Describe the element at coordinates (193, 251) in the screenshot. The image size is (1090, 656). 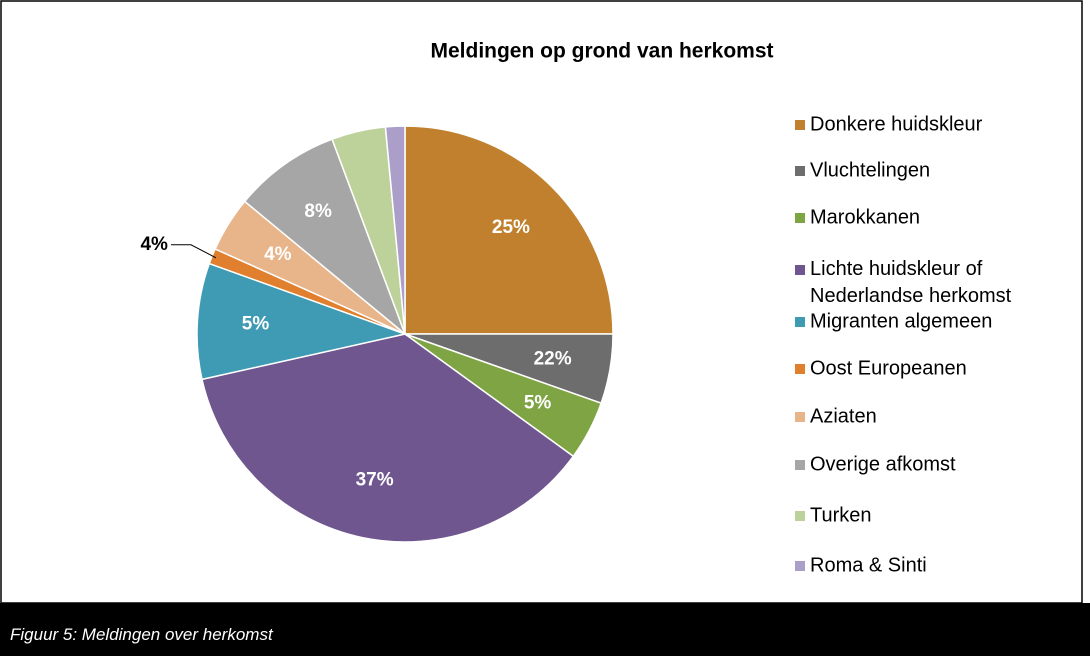
I see `leader-line` at that location.